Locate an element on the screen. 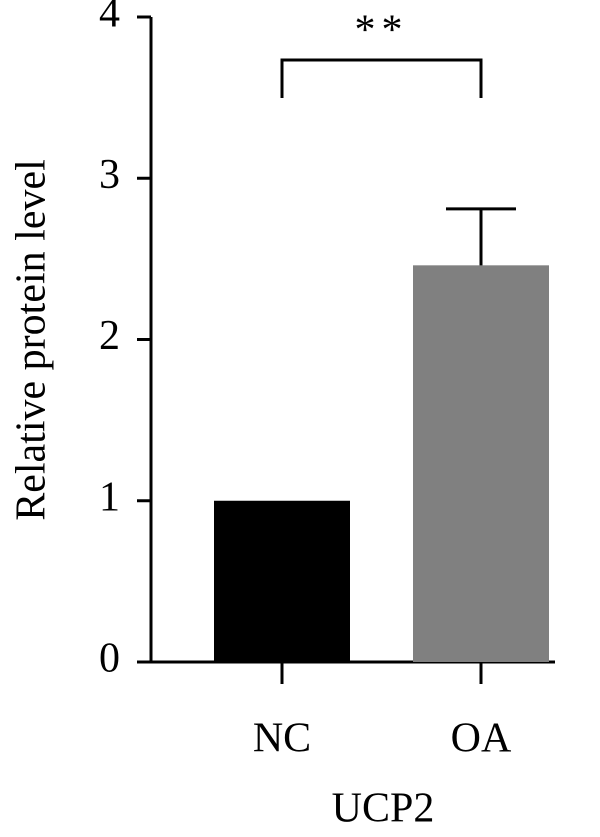  x-tick-label: OA is located at coordinates (481, 739).